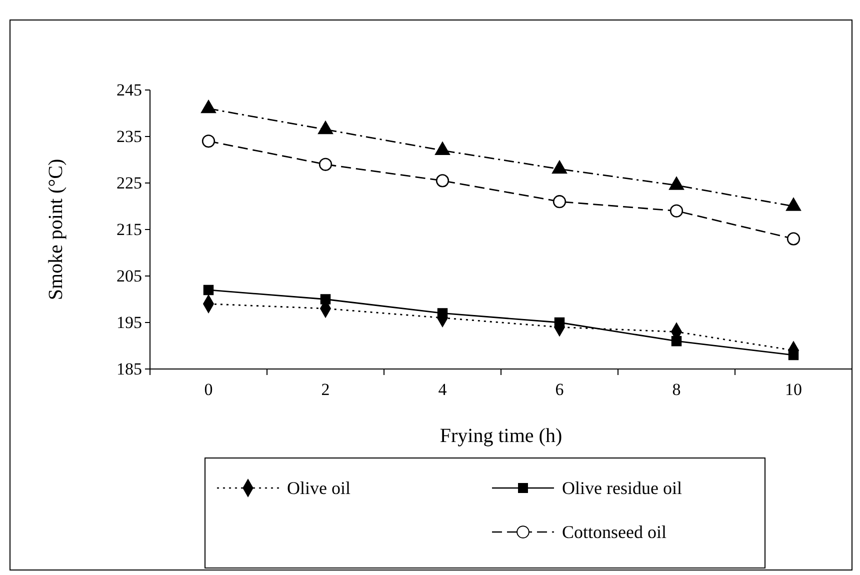 The width and height of the screenshot is (860, 575). I want to click on x-tick-label: 10, so click(793, 390).